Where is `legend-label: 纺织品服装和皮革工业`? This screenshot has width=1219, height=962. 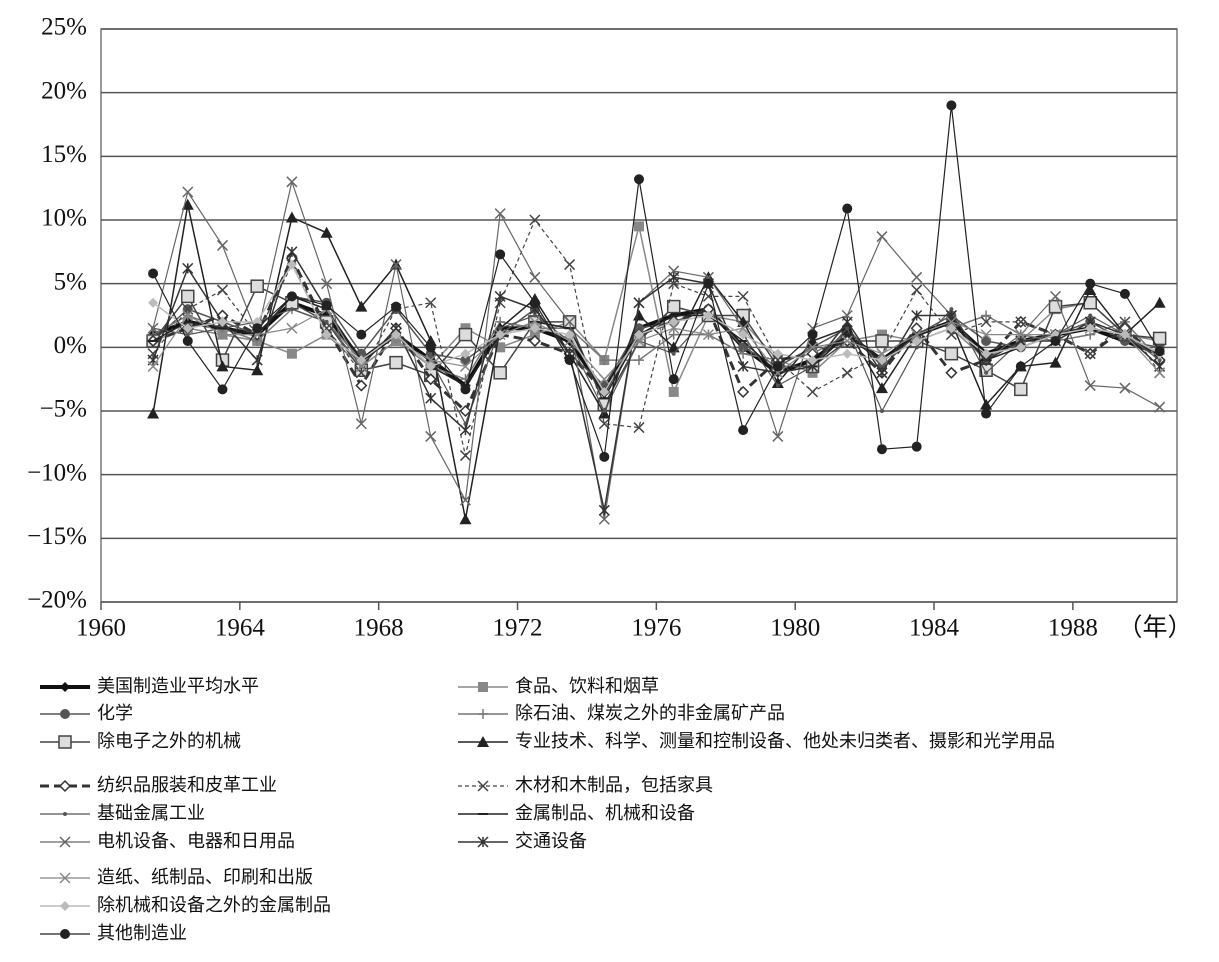 legend-label: 纺织品服装和皮革工业 is located at coordinates (187, 785).